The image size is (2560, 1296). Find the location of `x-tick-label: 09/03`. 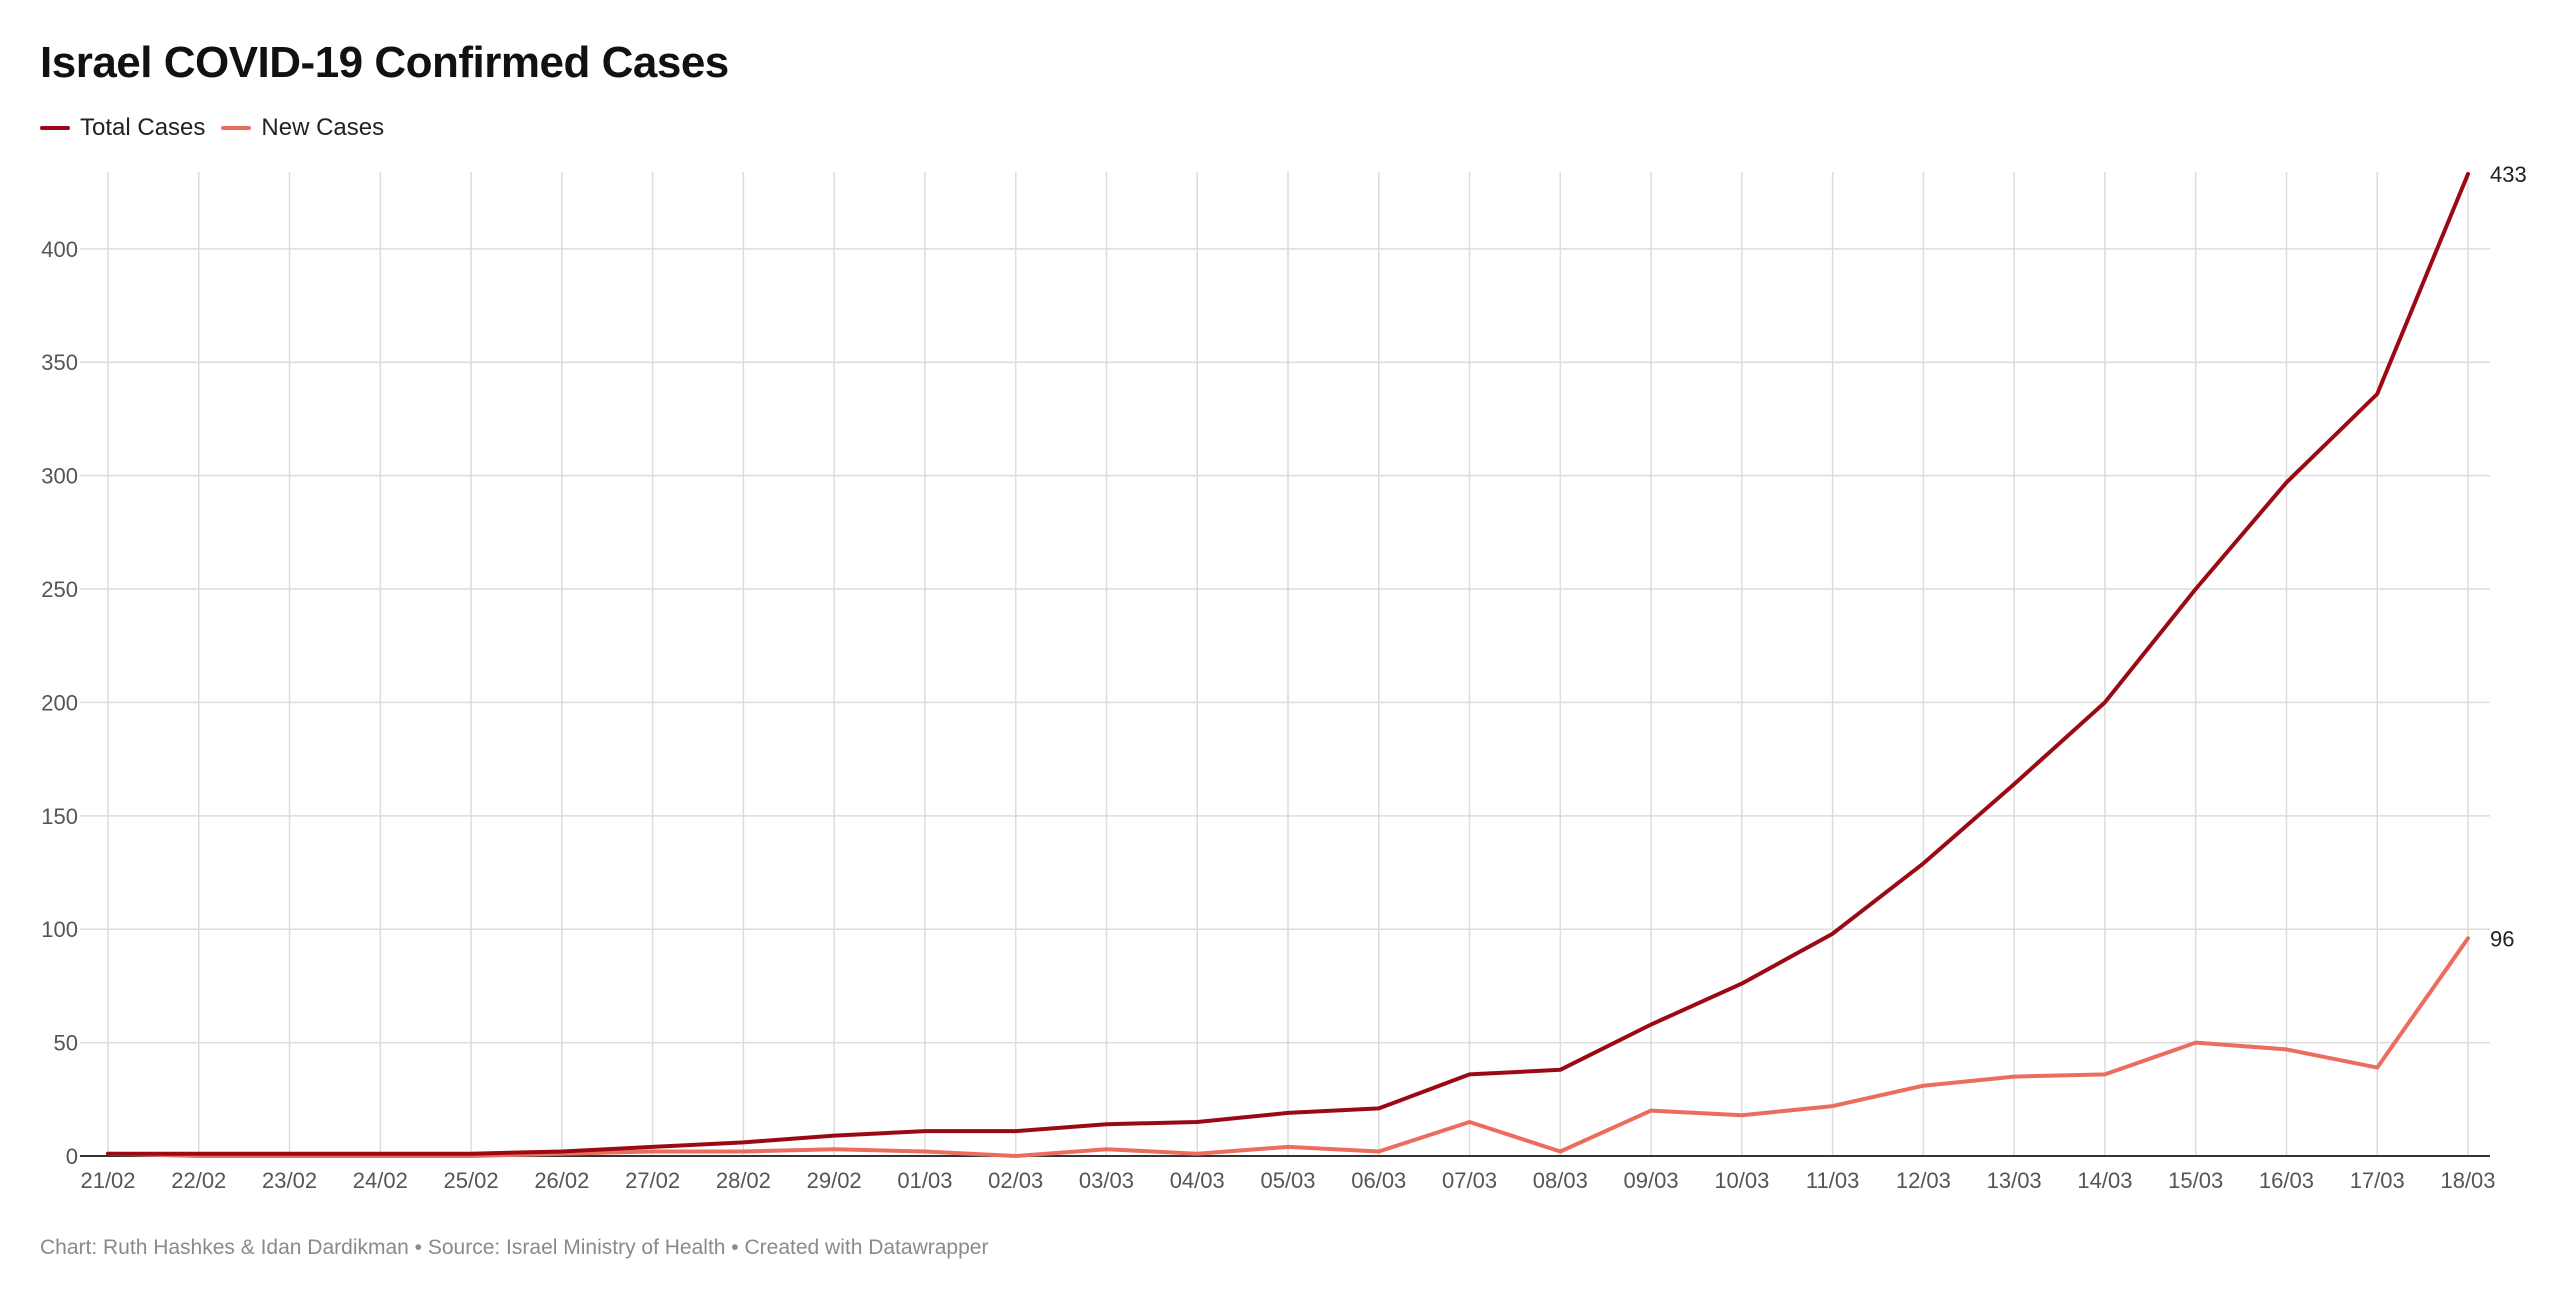

x-tick-label: 09/03 is located at coordinates (1651, 1180).